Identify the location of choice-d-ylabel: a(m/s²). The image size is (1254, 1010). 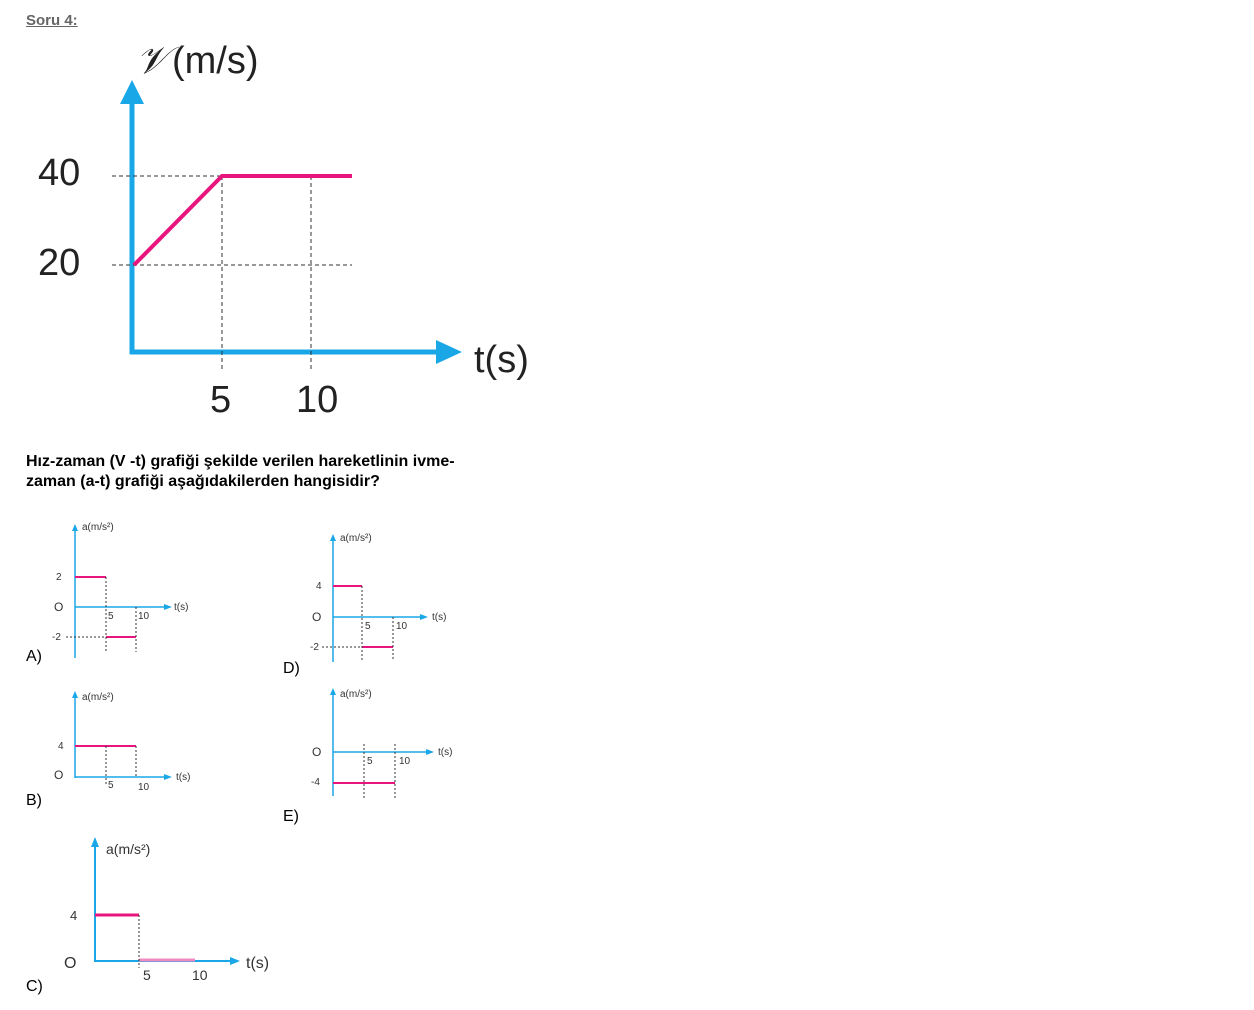
(356, 538).